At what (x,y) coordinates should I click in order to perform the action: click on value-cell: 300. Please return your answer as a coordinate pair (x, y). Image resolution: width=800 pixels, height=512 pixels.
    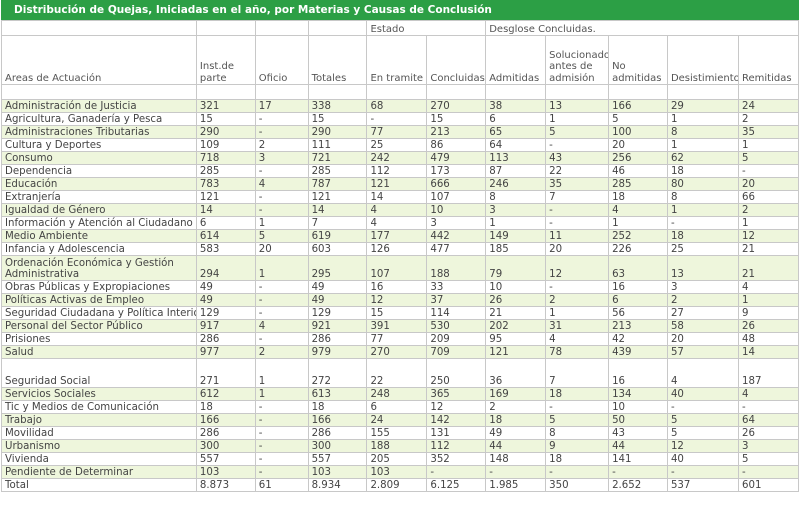
    Looking at the image, I should click on (225, 446).